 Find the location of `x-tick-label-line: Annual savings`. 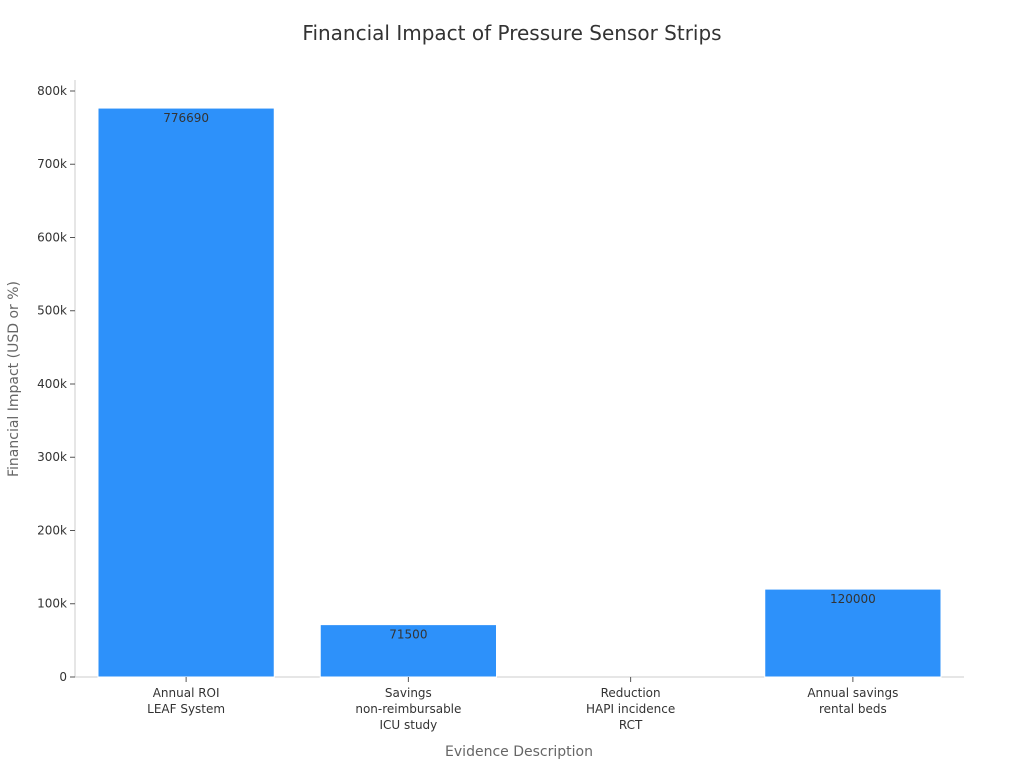

x-tick-label-line: Annual savings is located at coordinates (852, 693).